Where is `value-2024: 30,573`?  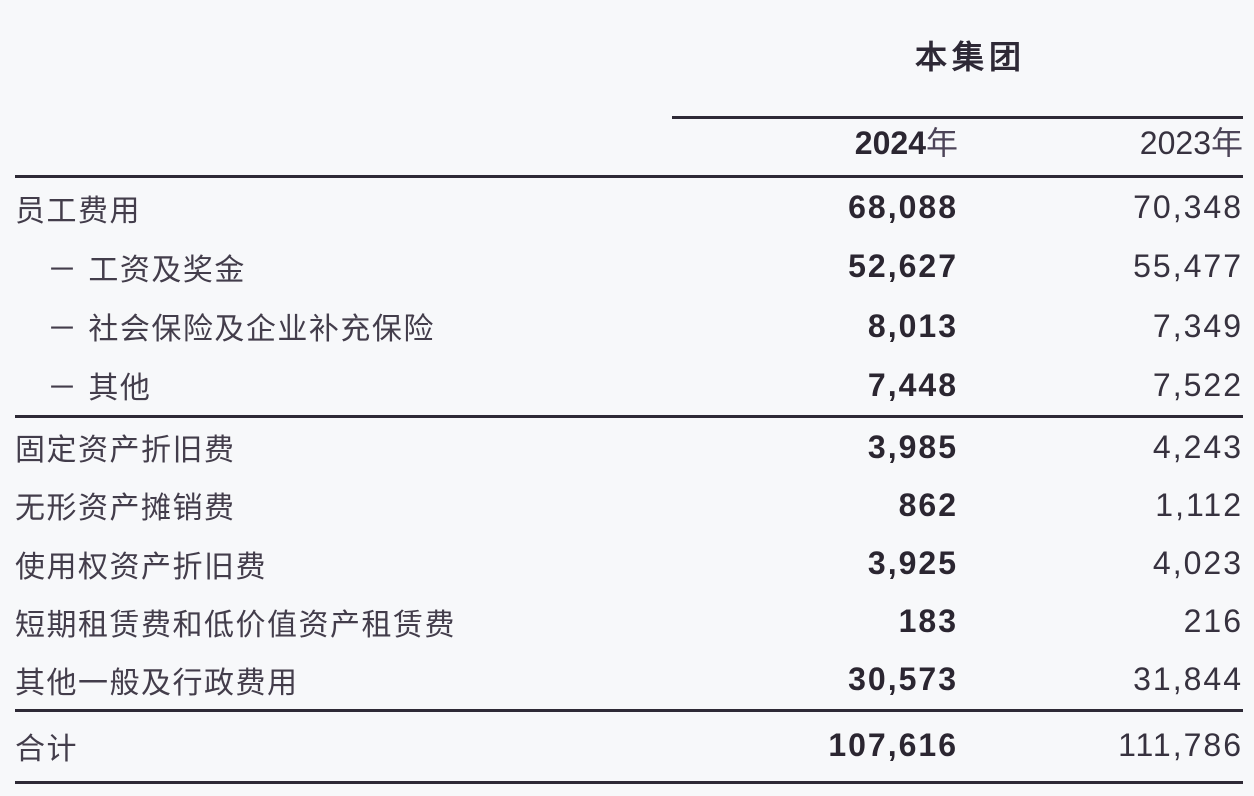
value-2024: 30,573 is located at coordinates (903, 679).